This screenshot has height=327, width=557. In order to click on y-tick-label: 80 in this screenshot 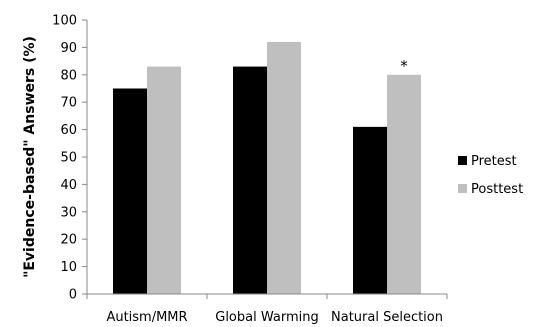, I will do `click(68, 75)`.